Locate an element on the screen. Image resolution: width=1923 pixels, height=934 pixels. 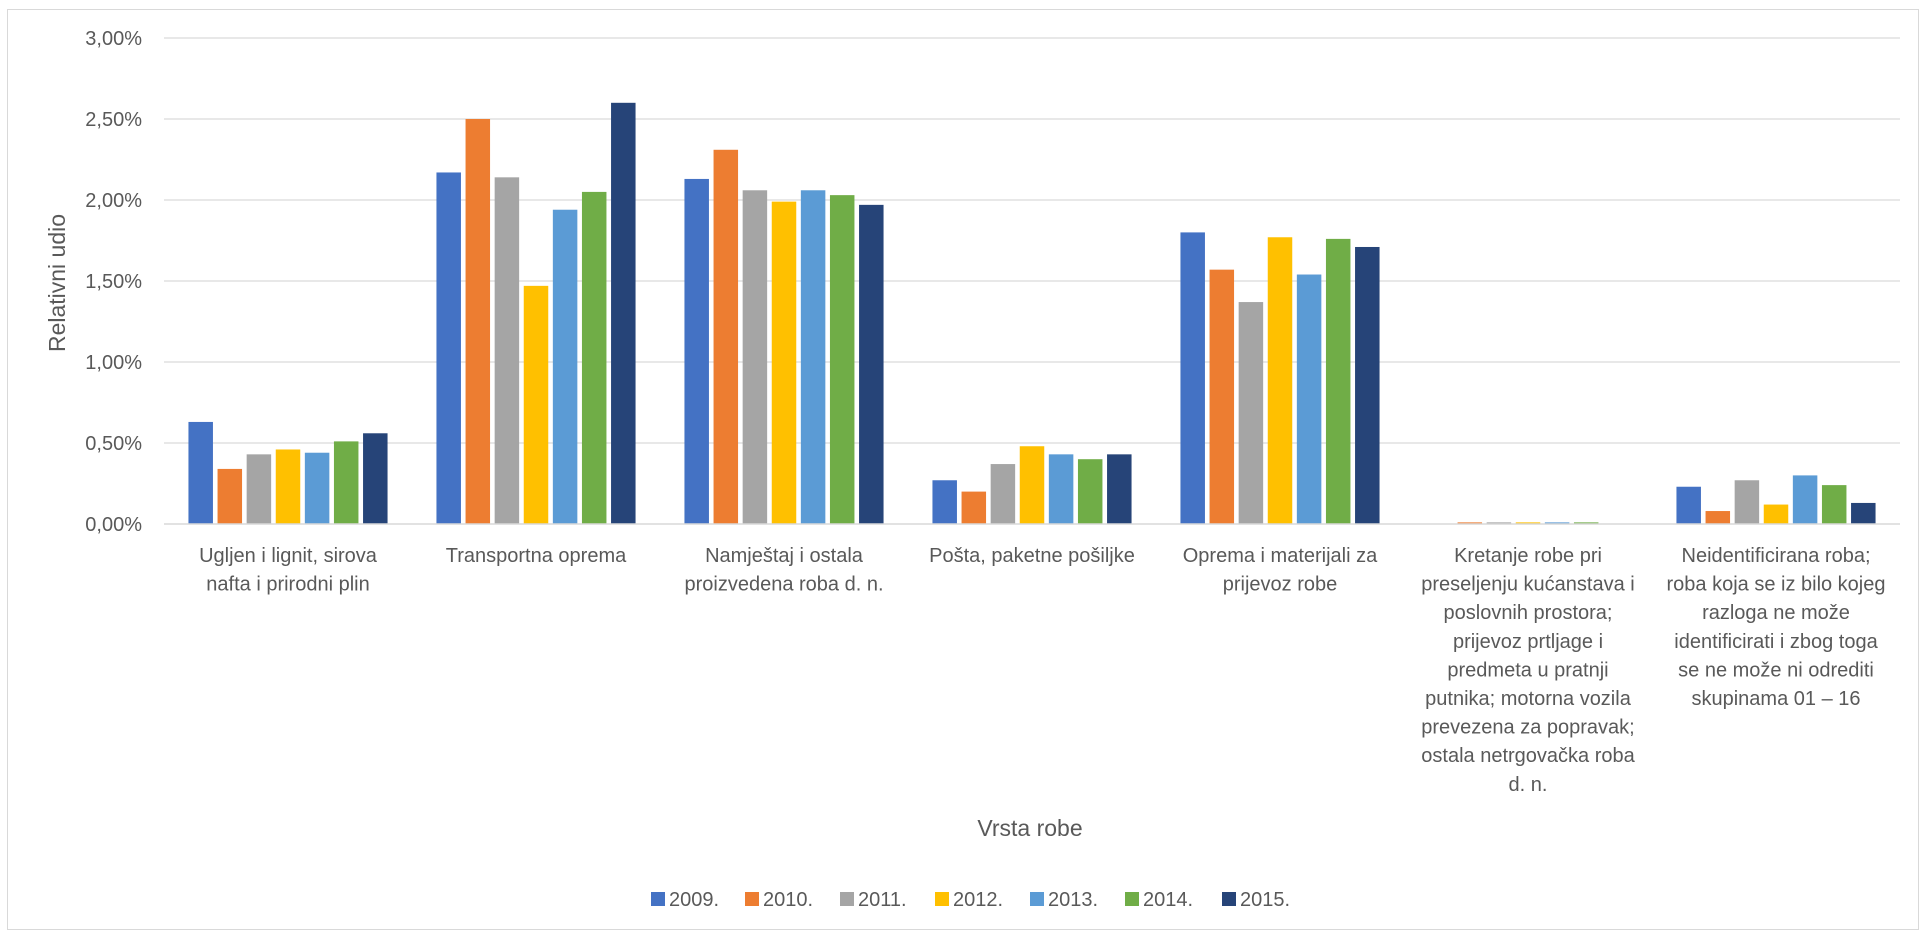
category-label-line: se ne može ni odrediti is located at coordinates (1776, 670).